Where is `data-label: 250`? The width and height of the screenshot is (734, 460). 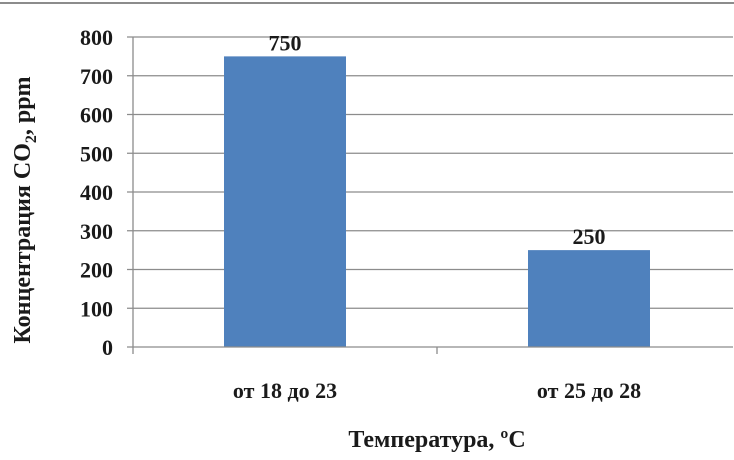
data-label: 250 is located at coordinates (589, 236).